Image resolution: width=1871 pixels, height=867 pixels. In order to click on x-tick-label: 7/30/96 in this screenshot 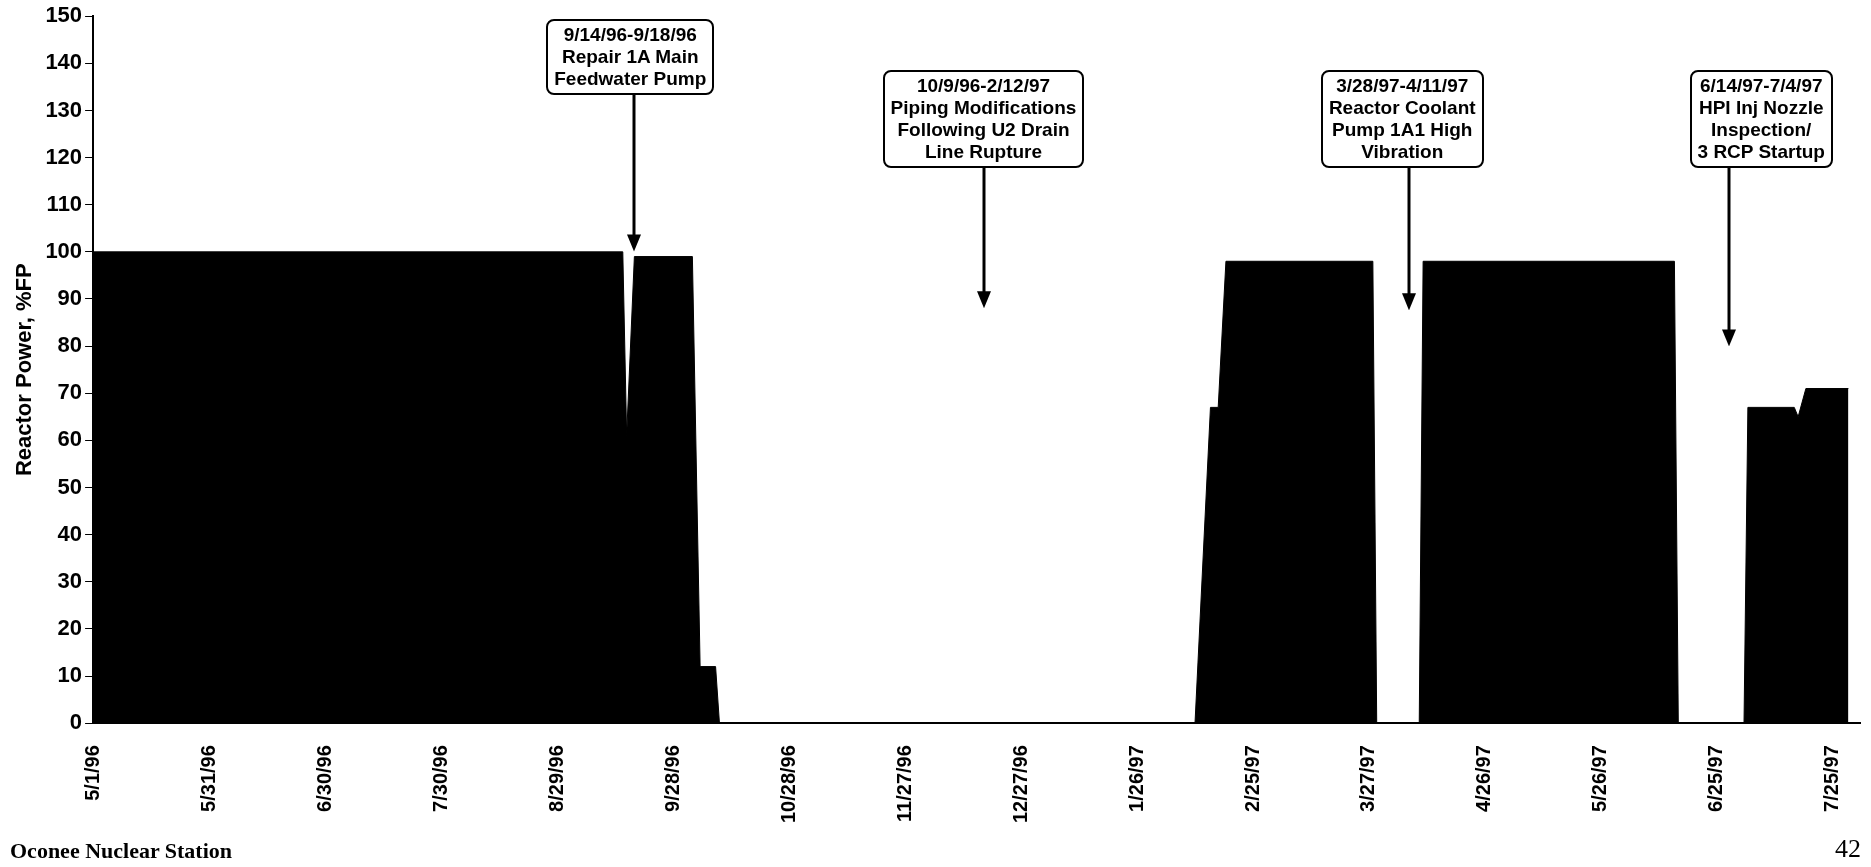, I will do `click(439, 778)`.